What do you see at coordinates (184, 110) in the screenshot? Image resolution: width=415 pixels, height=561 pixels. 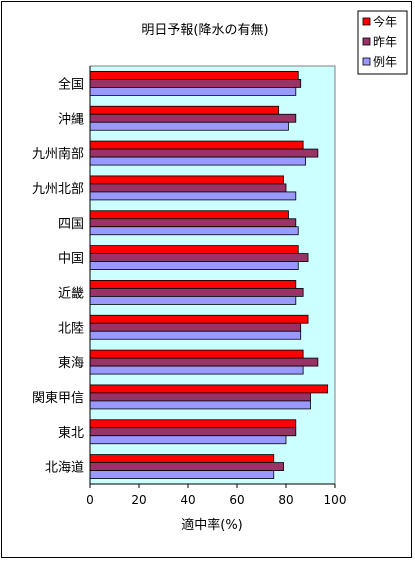 I see `bar-沖縄-今年` at bounding box center [184, 110].